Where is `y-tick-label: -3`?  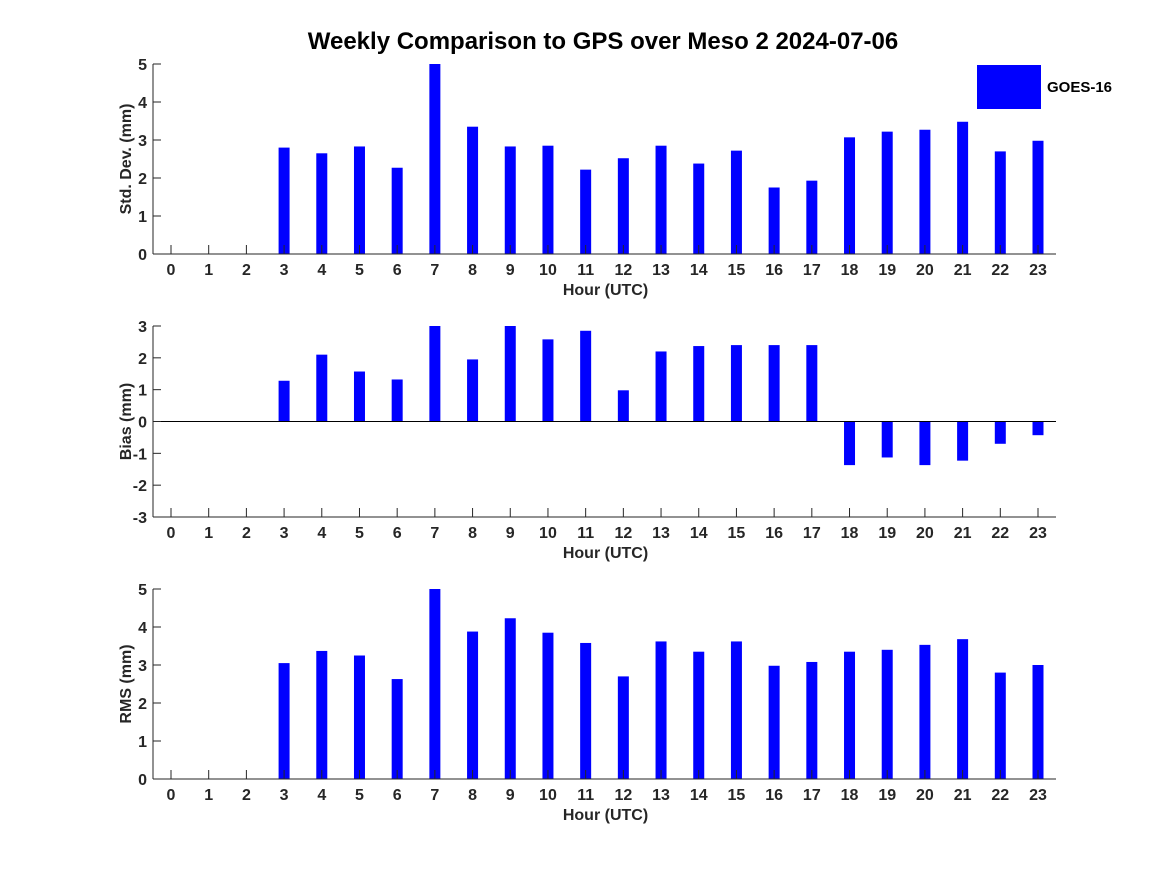
y-tick-label: -3 is located at coordinates (140, 518).